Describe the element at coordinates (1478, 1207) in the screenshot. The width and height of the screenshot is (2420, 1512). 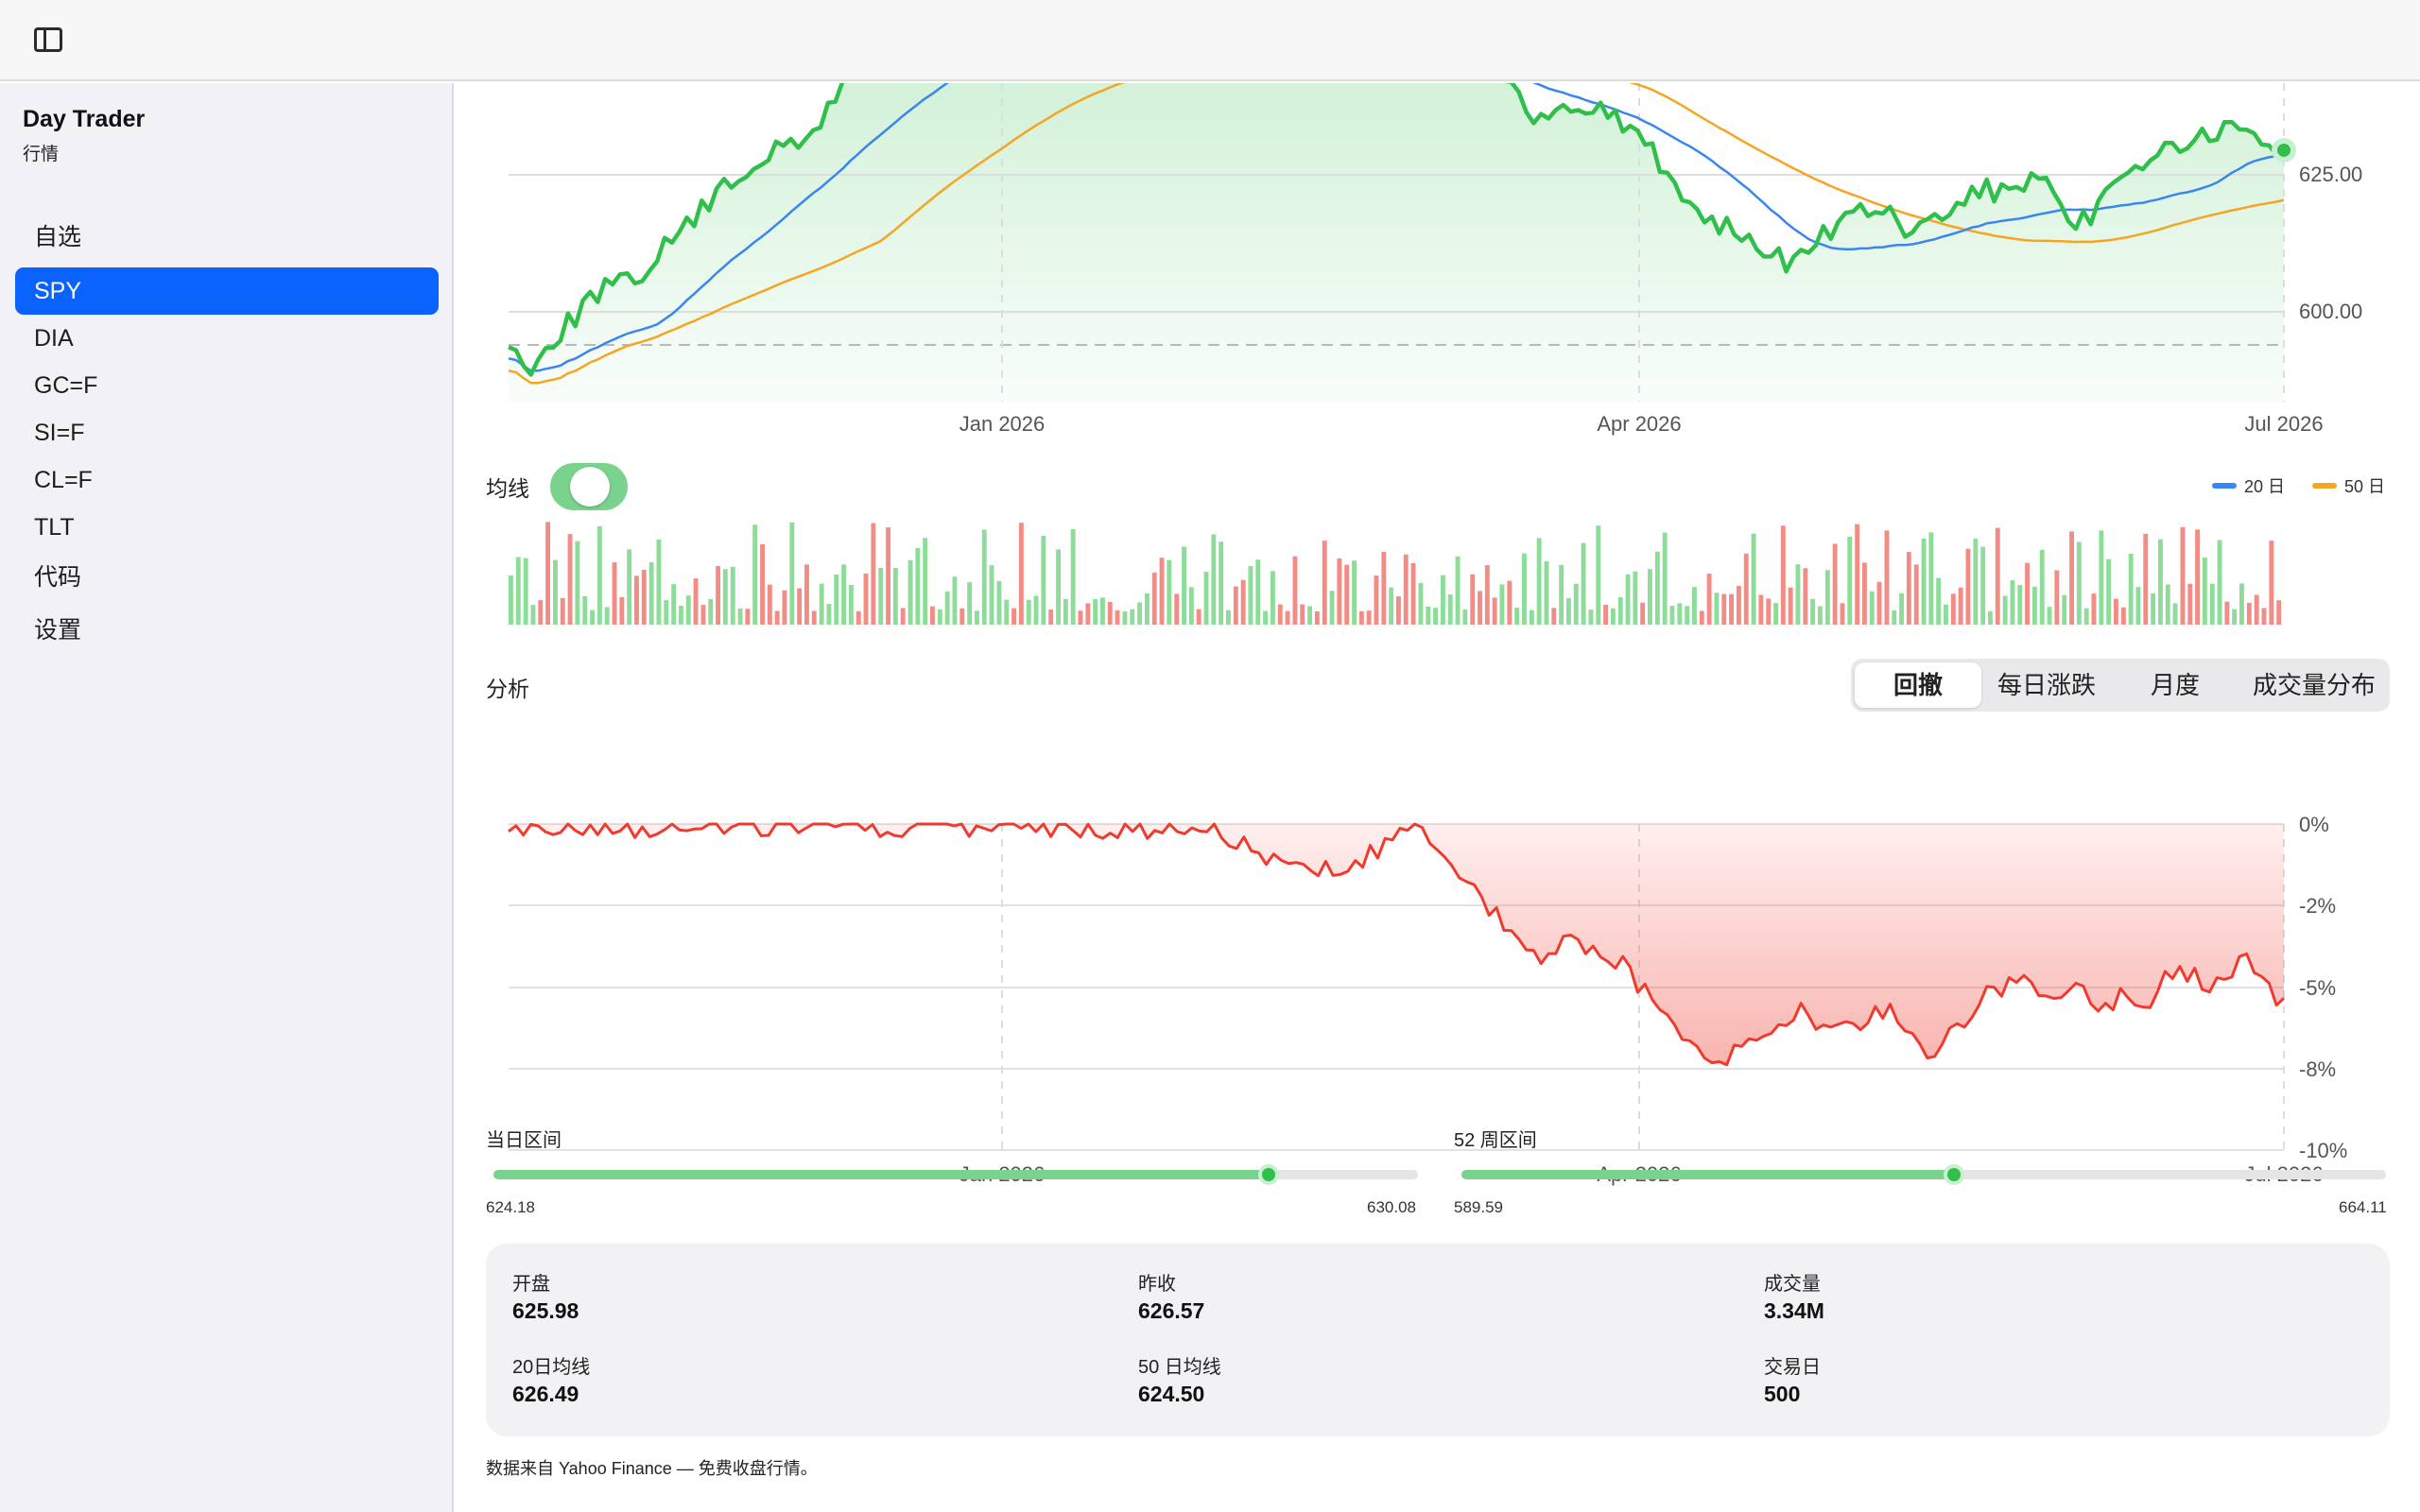
I see `week52-range-low: 589.59` at that location.